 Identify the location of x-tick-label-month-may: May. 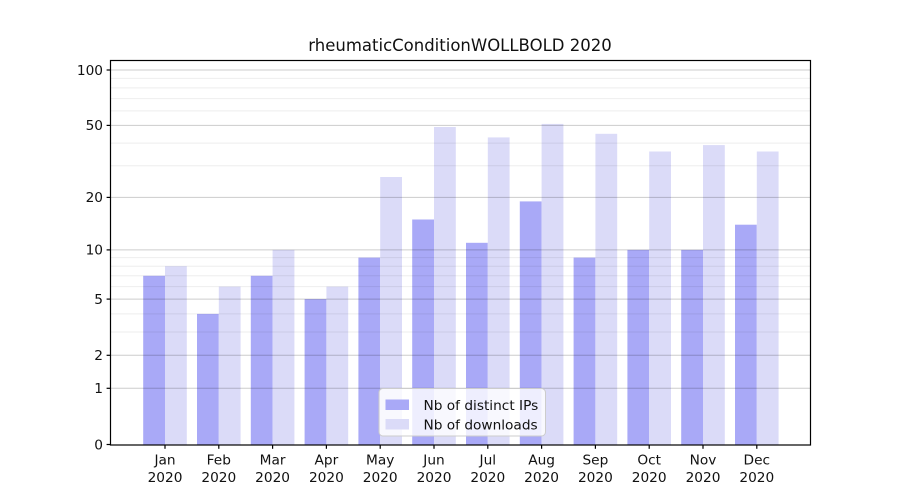
(380, 461).